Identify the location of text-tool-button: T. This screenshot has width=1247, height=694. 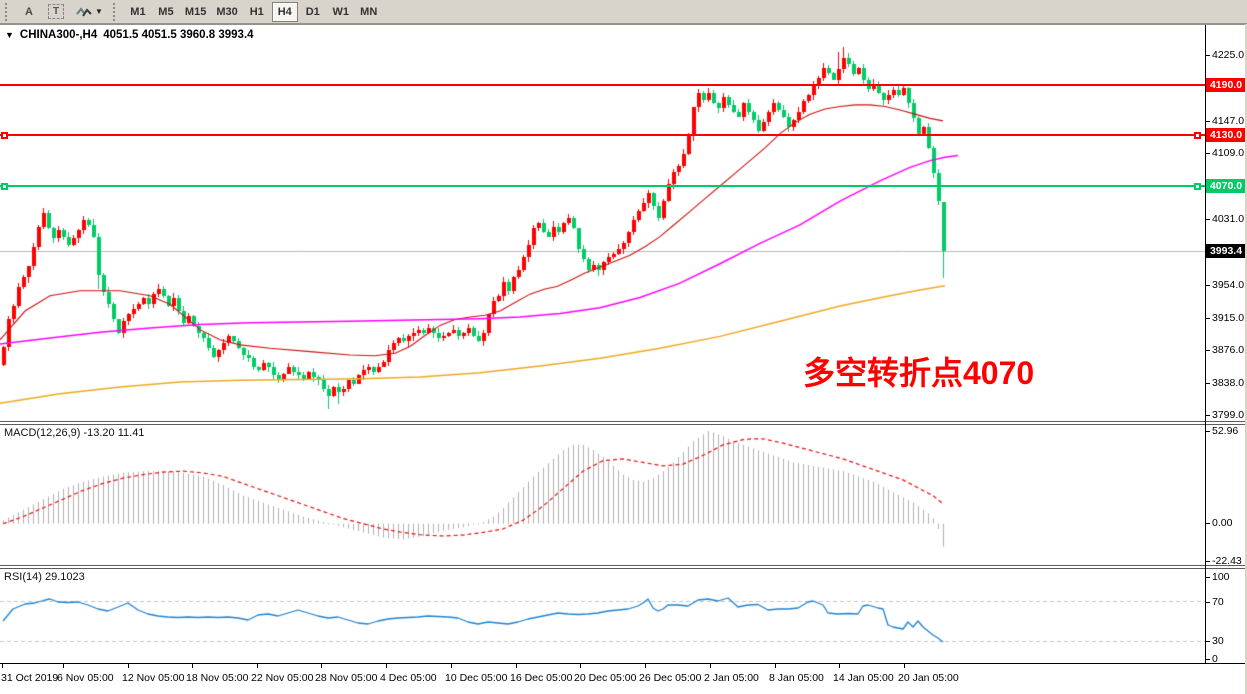
(56, 12).